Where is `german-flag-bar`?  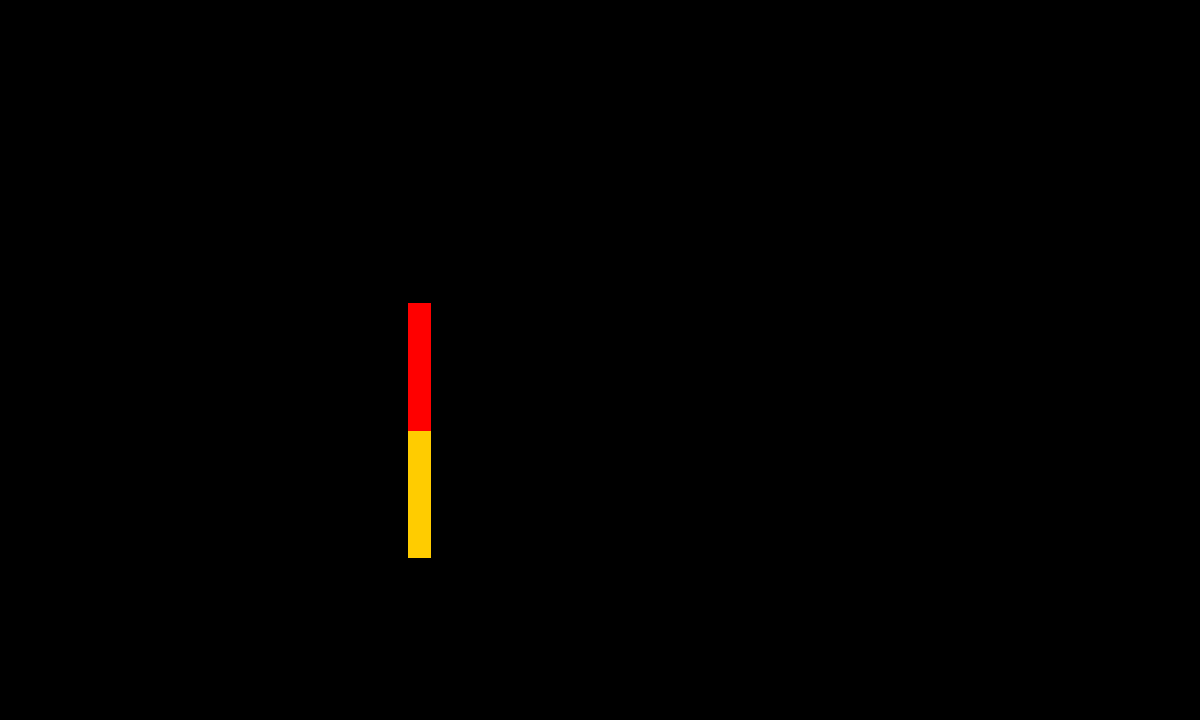
german-flag-bar is located at coordinates (419, 430).